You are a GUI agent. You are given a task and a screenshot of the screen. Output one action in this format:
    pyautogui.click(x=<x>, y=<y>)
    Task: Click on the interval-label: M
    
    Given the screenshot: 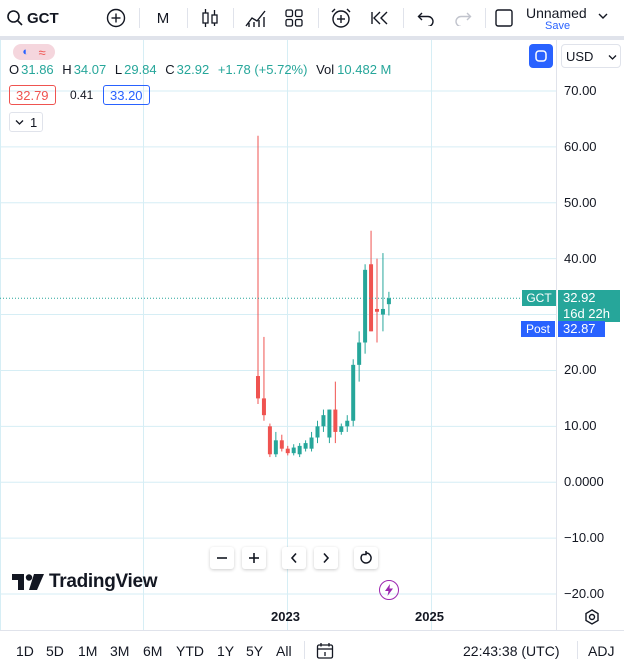 What is the action you would take?
    pyautogui.click(x=163, y=18)
    